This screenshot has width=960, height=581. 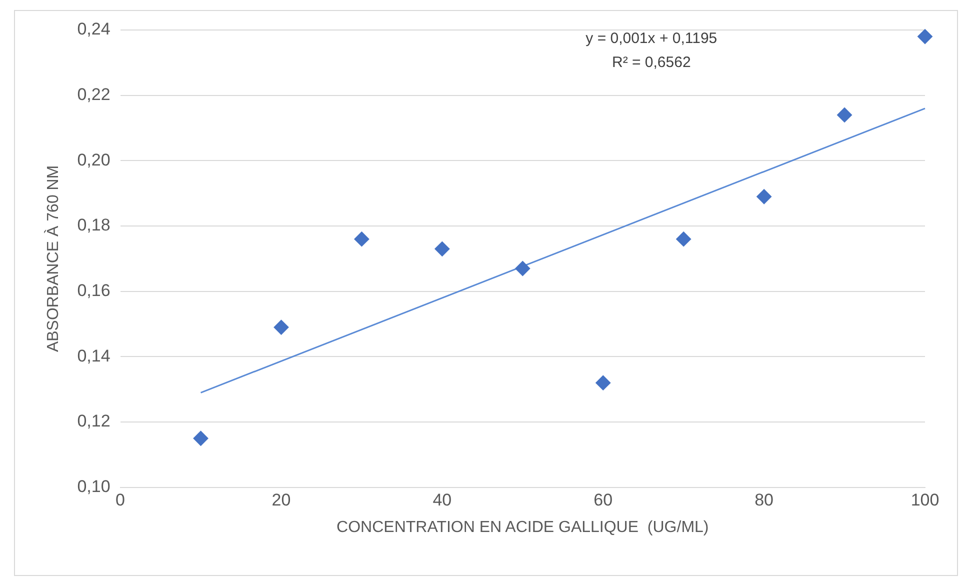 What do you see at coordinates (93, 29) in the screenshot?
I see `y-tick-label: 0,24` at bounding box center [93, 29].